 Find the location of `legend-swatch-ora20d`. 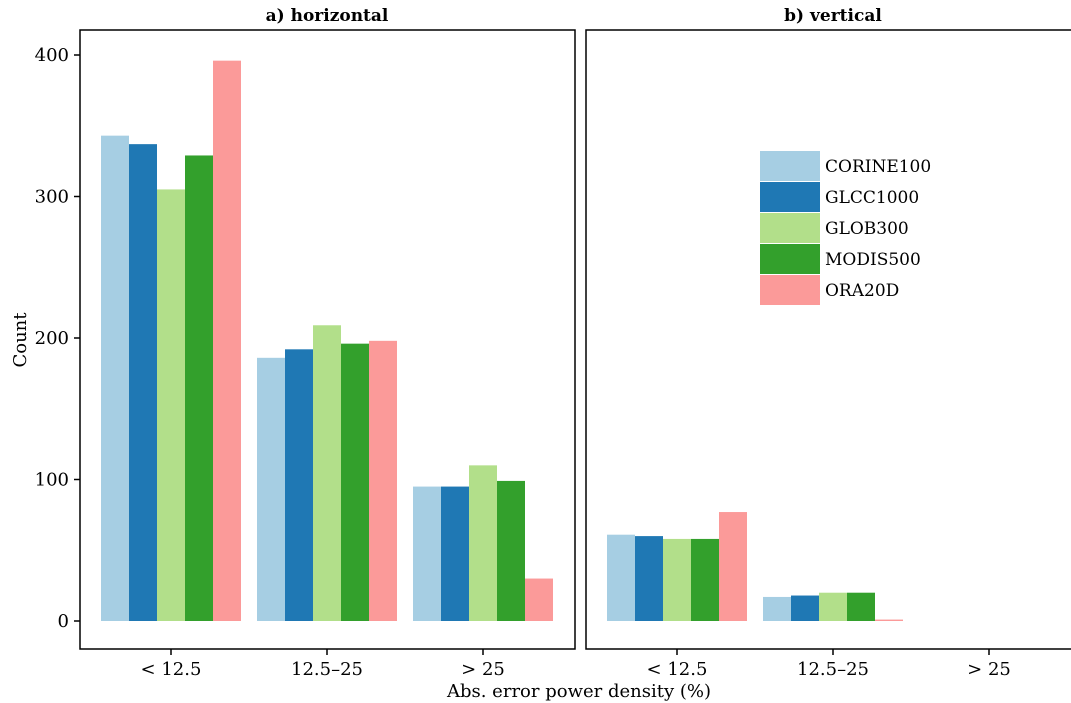

legend-swatch-ora20d is located at coordinates (790, 290).